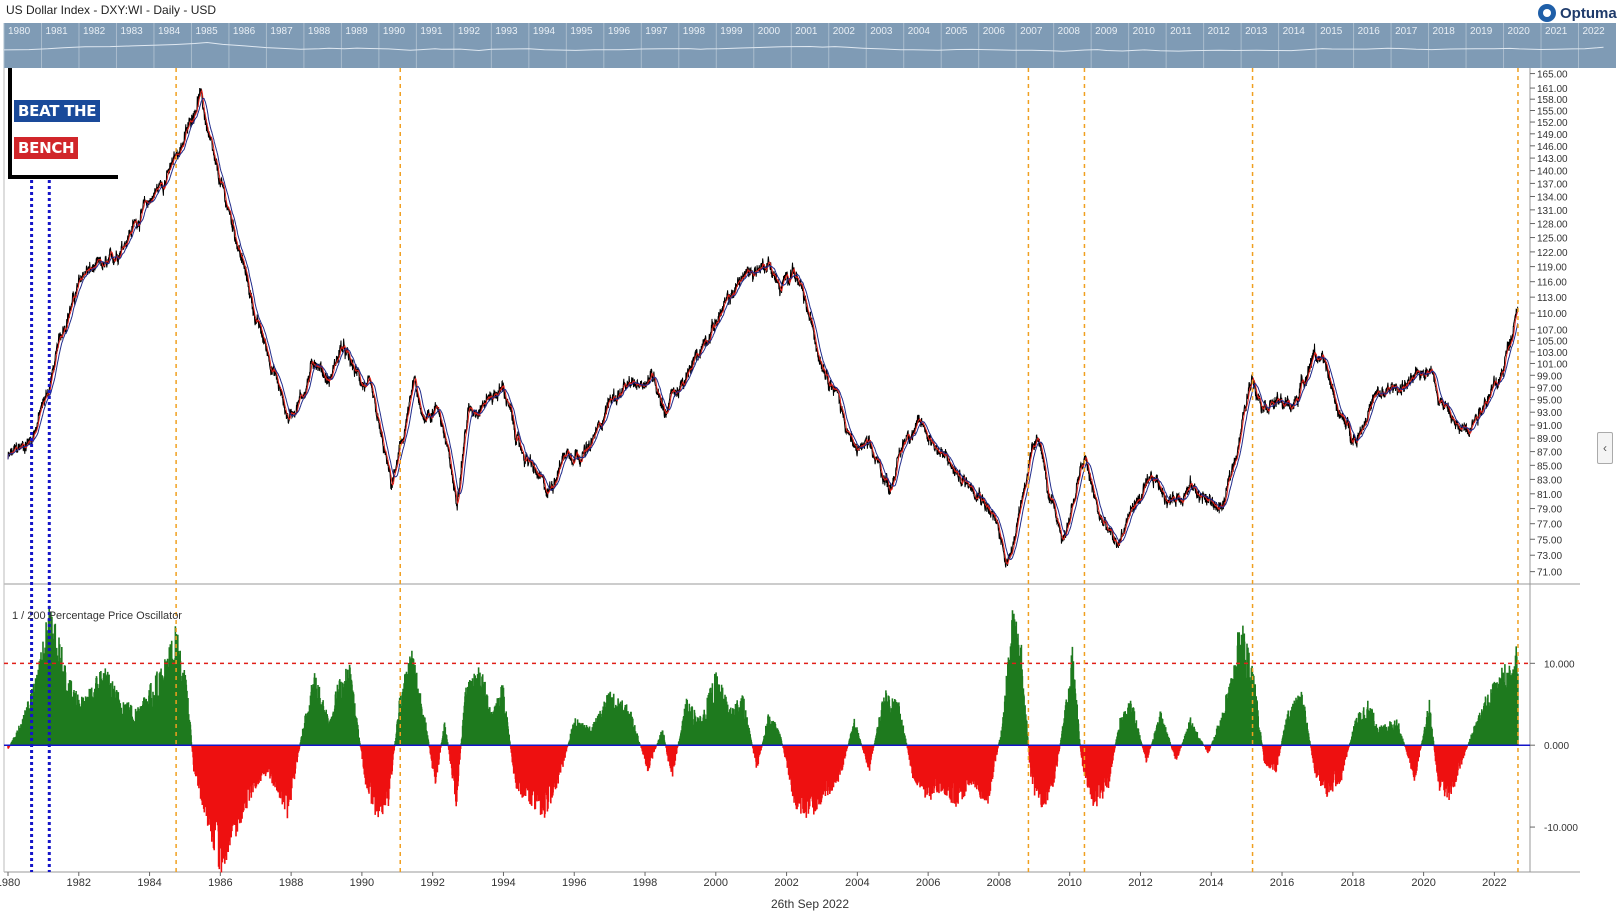 This screenshot has height=924, width=1620. I want to click on overview-year-label: 1984, so click(169, 31).